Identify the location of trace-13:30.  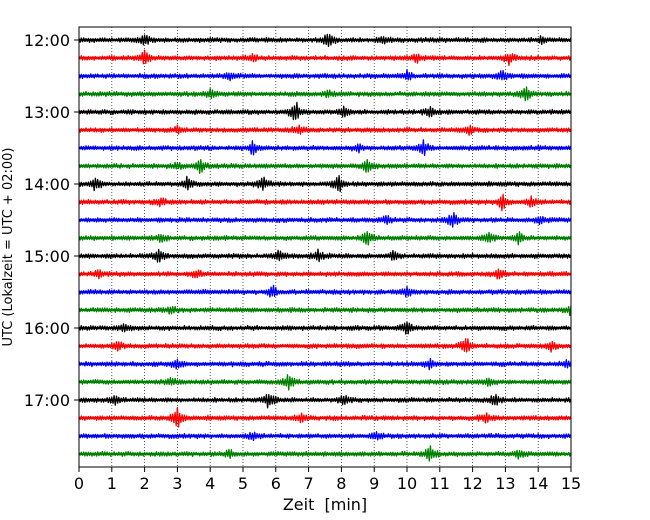
(325, 148).